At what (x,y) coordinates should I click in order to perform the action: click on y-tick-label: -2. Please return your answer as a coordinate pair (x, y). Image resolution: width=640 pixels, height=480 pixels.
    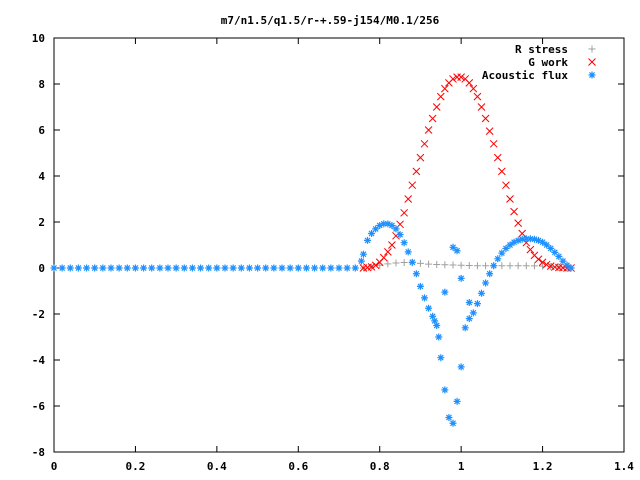
    Looking at the image, I should click on (38, 314).